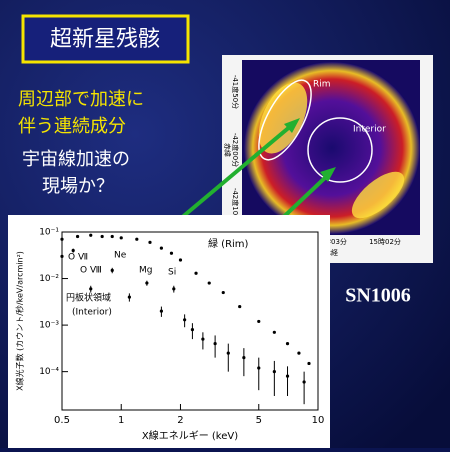  What do you see at coordinates (259, 420) in the screenshot?
I see `x-tick-label: 5` at bounding box center [259, 420].